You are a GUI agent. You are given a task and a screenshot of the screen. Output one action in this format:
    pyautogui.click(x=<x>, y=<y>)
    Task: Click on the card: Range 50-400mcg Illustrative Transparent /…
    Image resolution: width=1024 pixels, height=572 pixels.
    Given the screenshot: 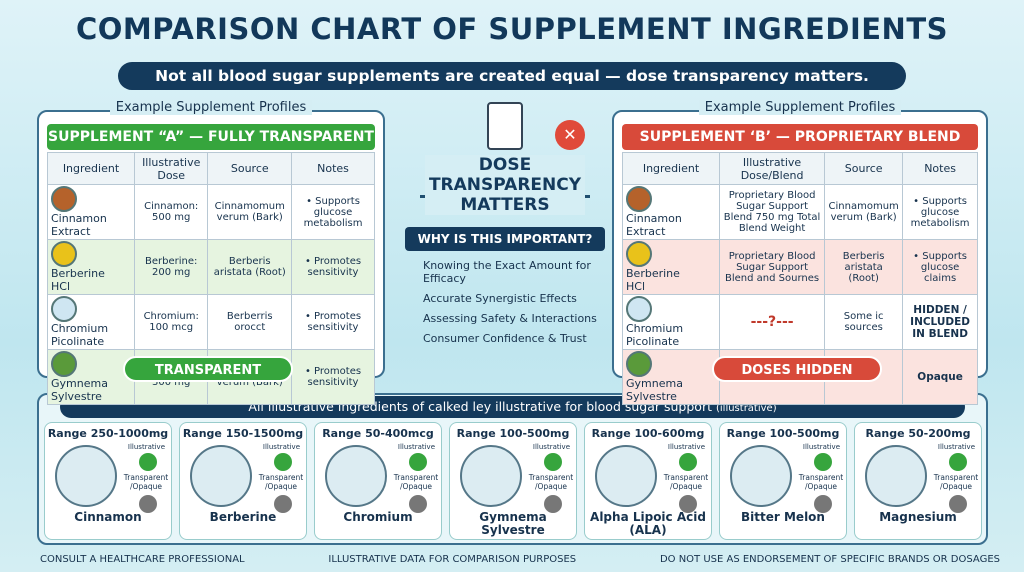 What is the action you would take?
    pyautogui.click(x=378, y=481)
    